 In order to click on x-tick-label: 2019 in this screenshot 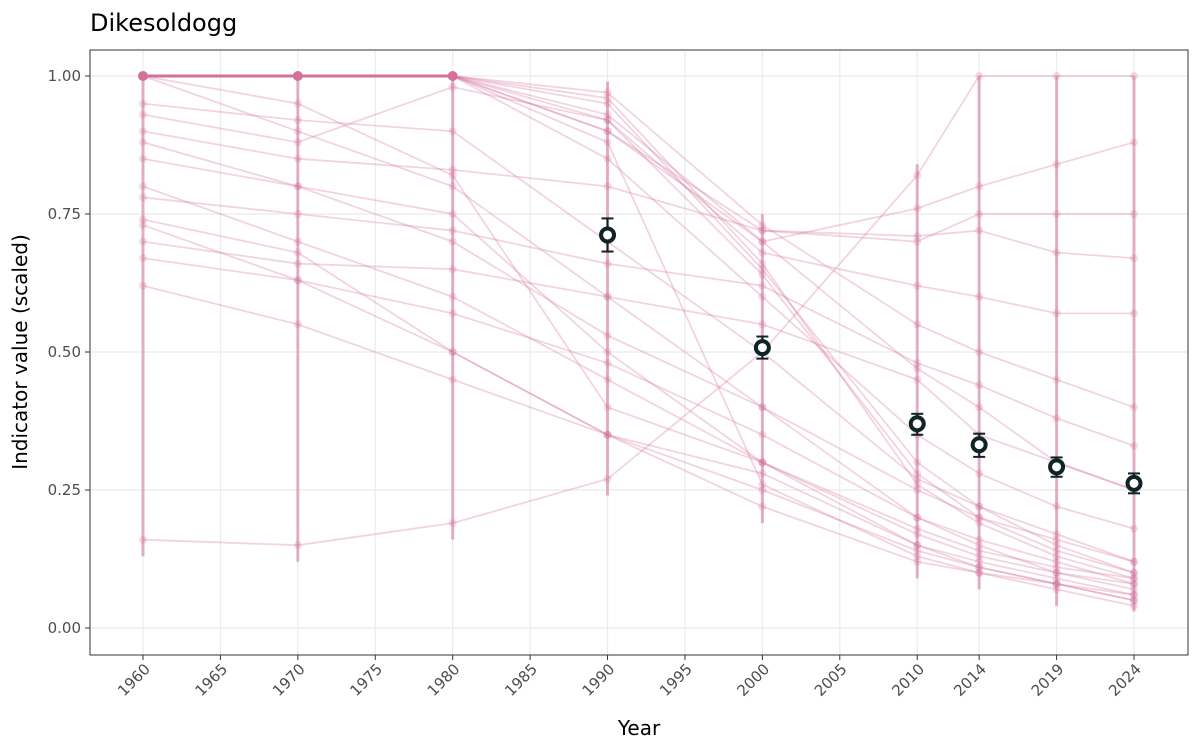, I will do `click(1048, 680)`.